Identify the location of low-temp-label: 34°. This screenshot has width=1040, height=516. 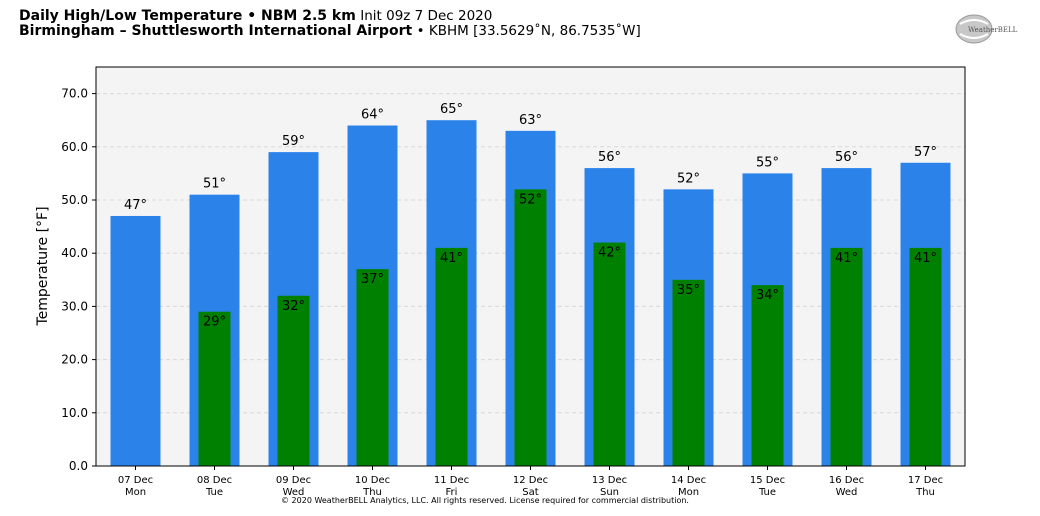
(767, 295).